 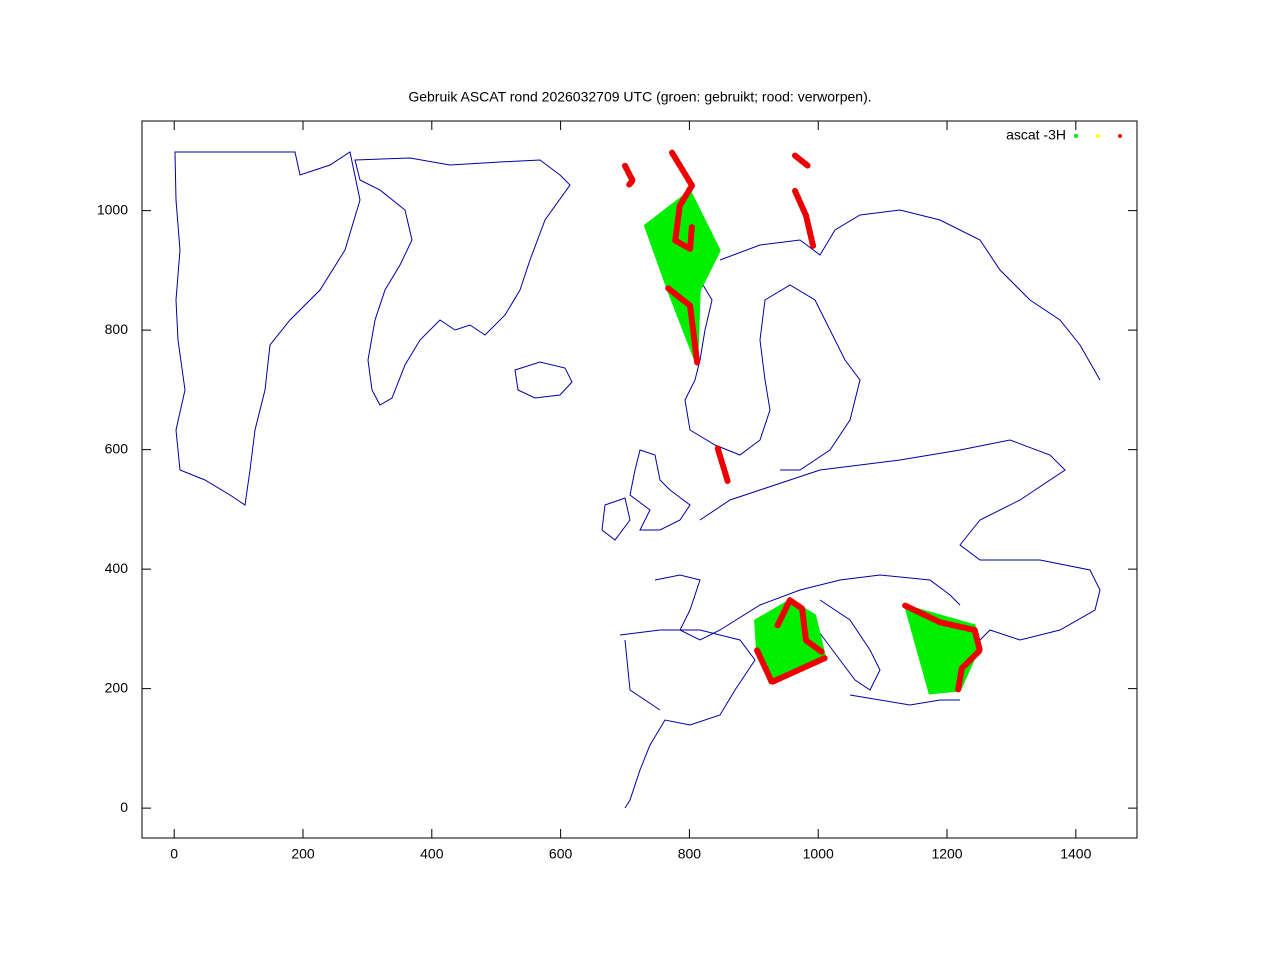 What do you see at coordinates (561, 854) in the screenshot?
I see `x-tick-label: 600` at bounding box center [561, 854].